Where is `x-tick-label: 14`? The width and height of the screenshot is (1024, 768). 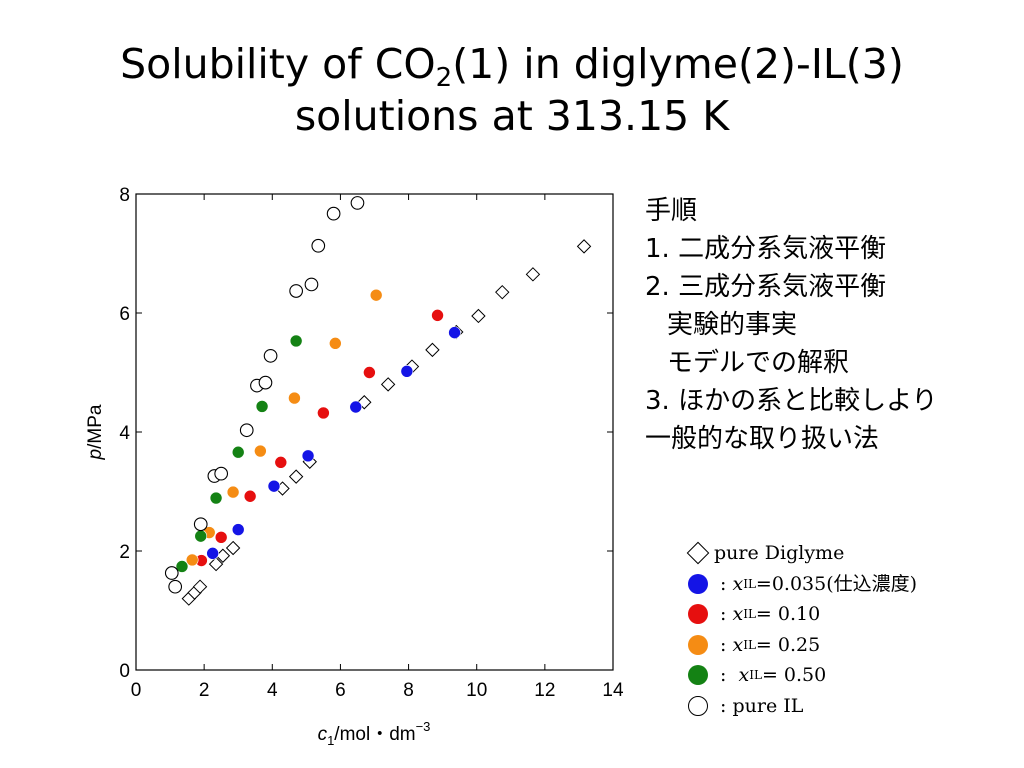
x-tick-label: 14 is located at coordinates (613, 690).